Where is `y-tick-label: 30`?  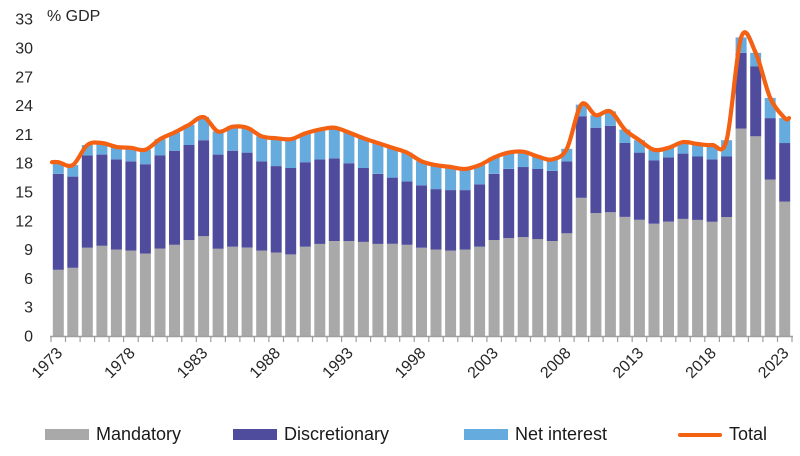
y-tick-label: 30 is located at coordinates (24, 49).